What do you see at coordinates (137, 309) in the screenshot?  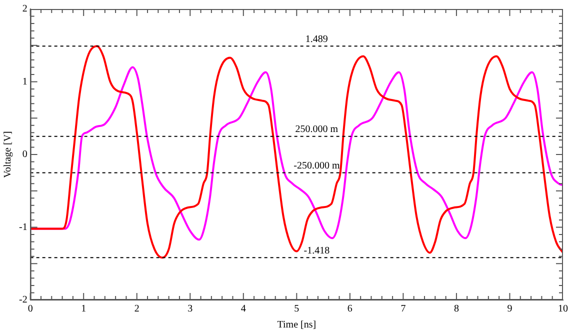 I see `x-tick-label: 2` at bounding box center [137, 309].